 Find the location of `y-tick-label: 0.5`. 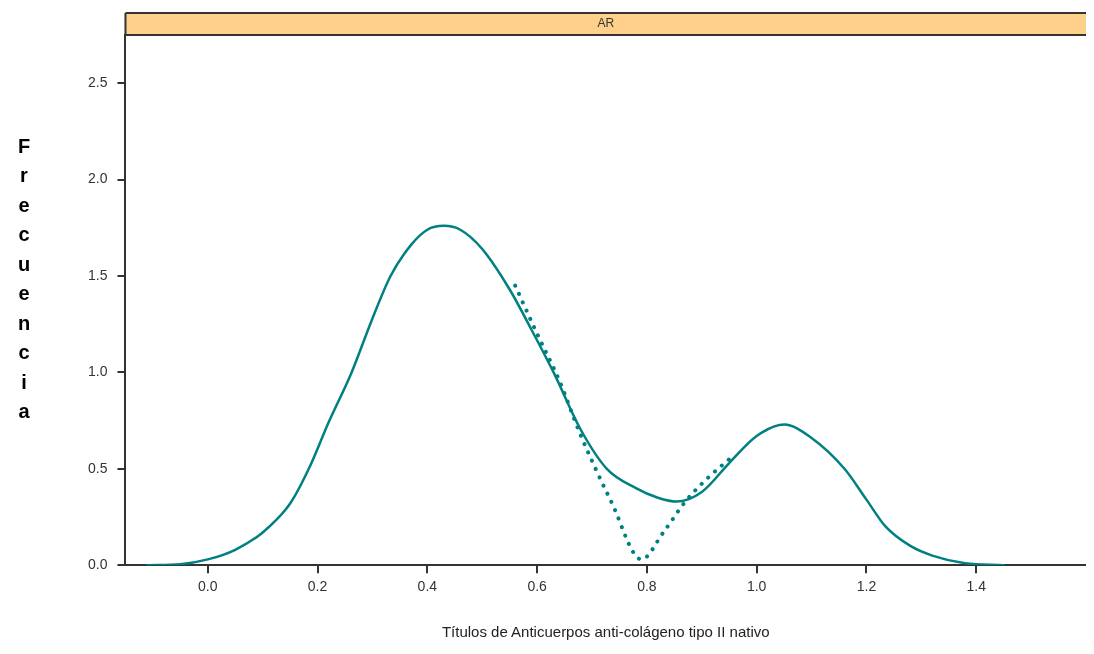

y-tick-label: 0.5 is located at coordinates (97, 467).